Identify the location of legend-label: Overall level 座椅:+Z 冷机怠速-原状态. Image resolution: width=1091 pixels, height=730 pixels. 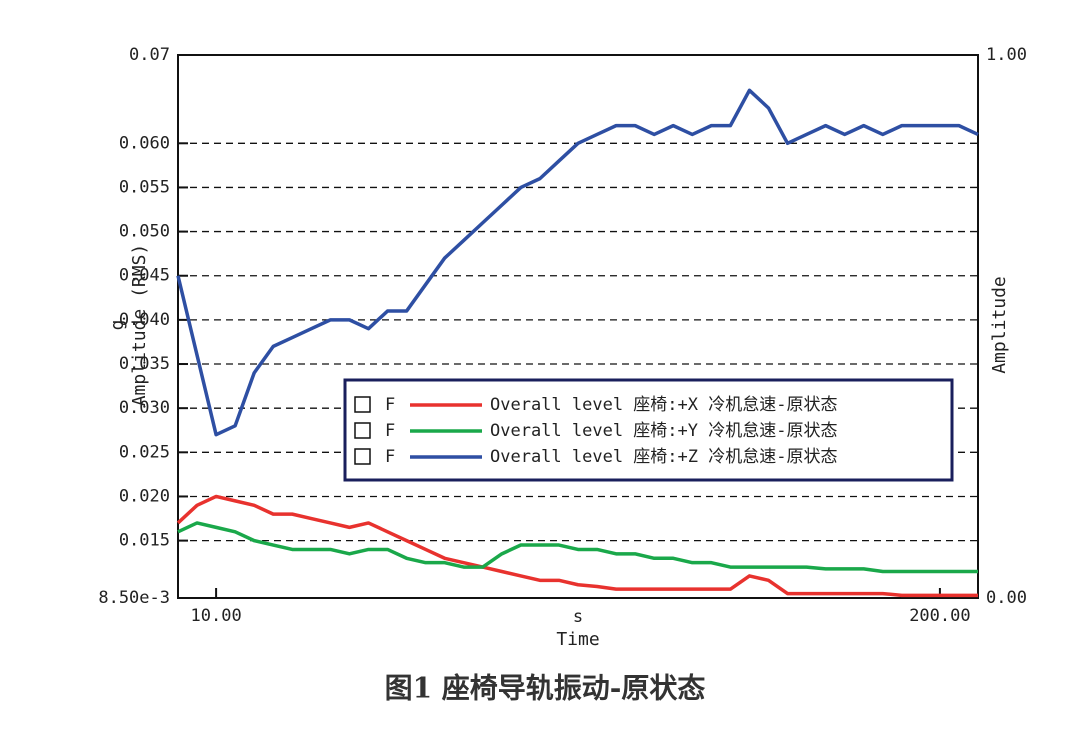
(663, 457).